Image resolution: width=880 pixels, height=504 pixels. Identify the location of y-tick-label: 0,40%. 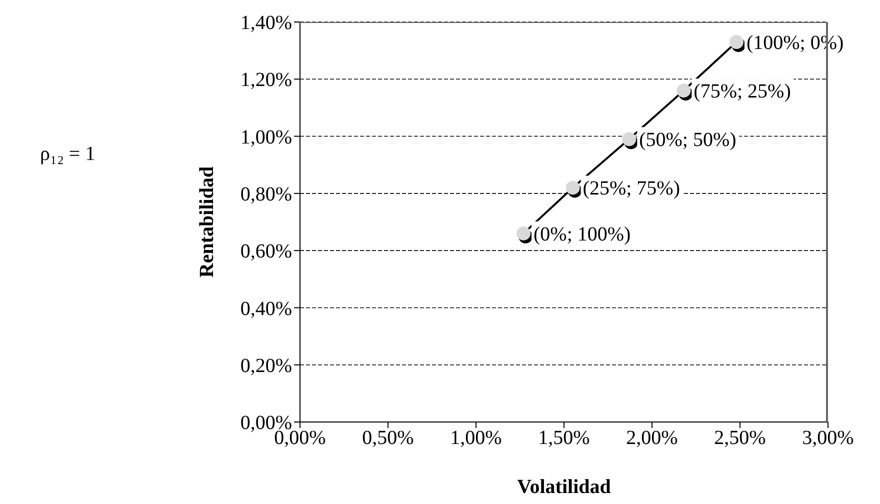
(266, 309).